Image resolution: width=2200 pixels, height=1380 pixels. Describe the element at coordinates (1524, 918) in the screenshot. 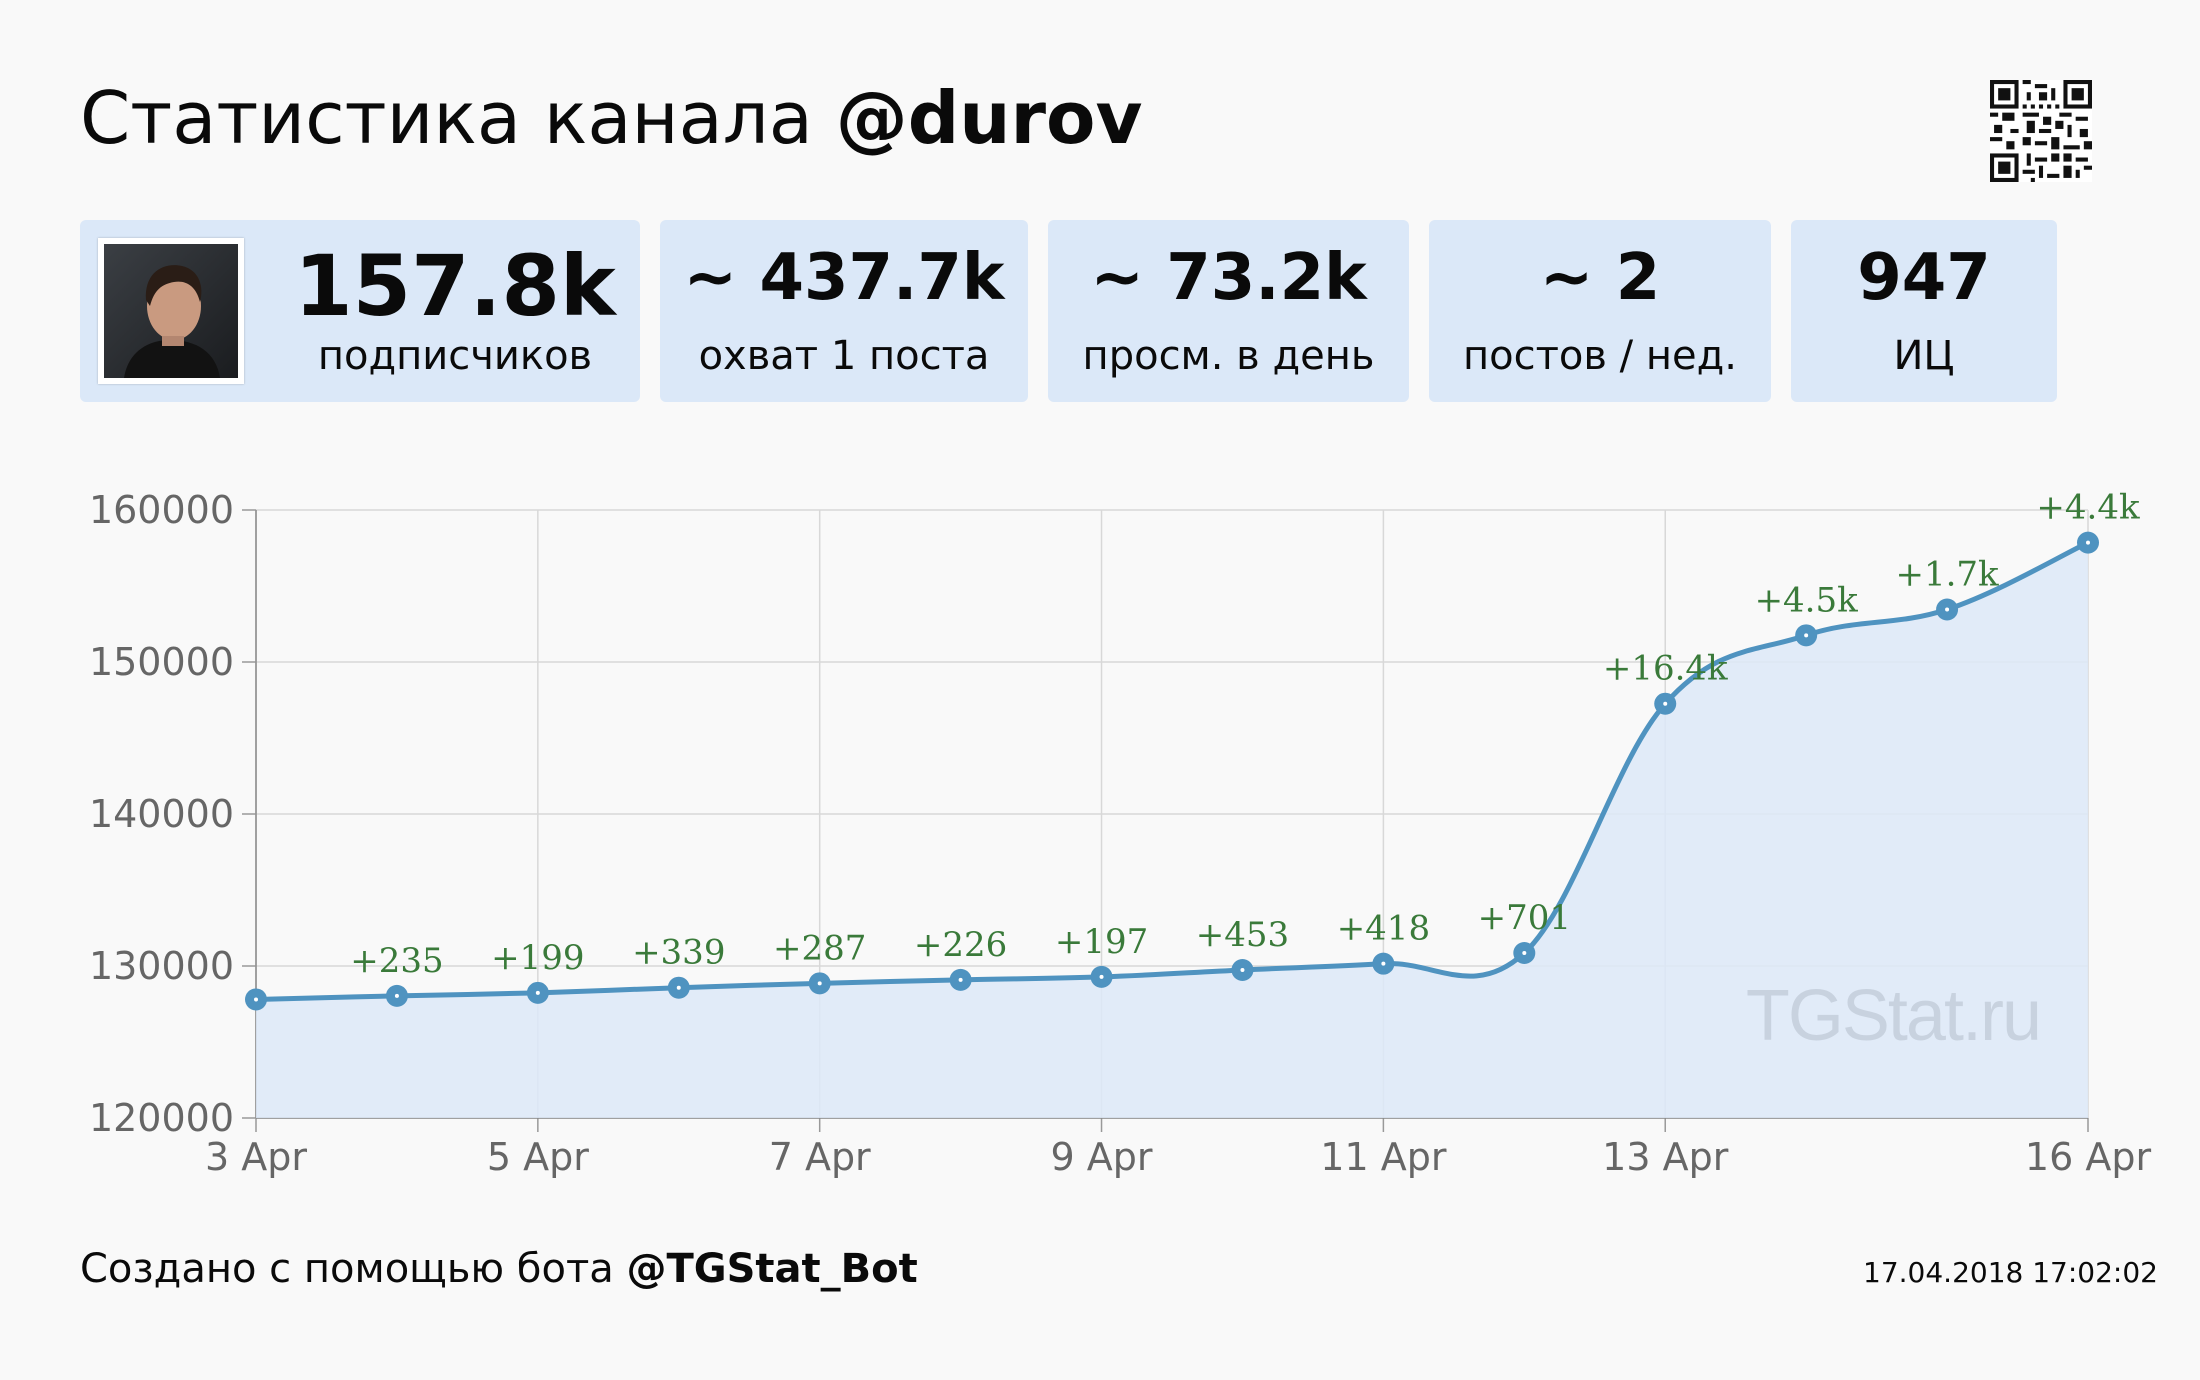

I see `data-label: +701` at that location.